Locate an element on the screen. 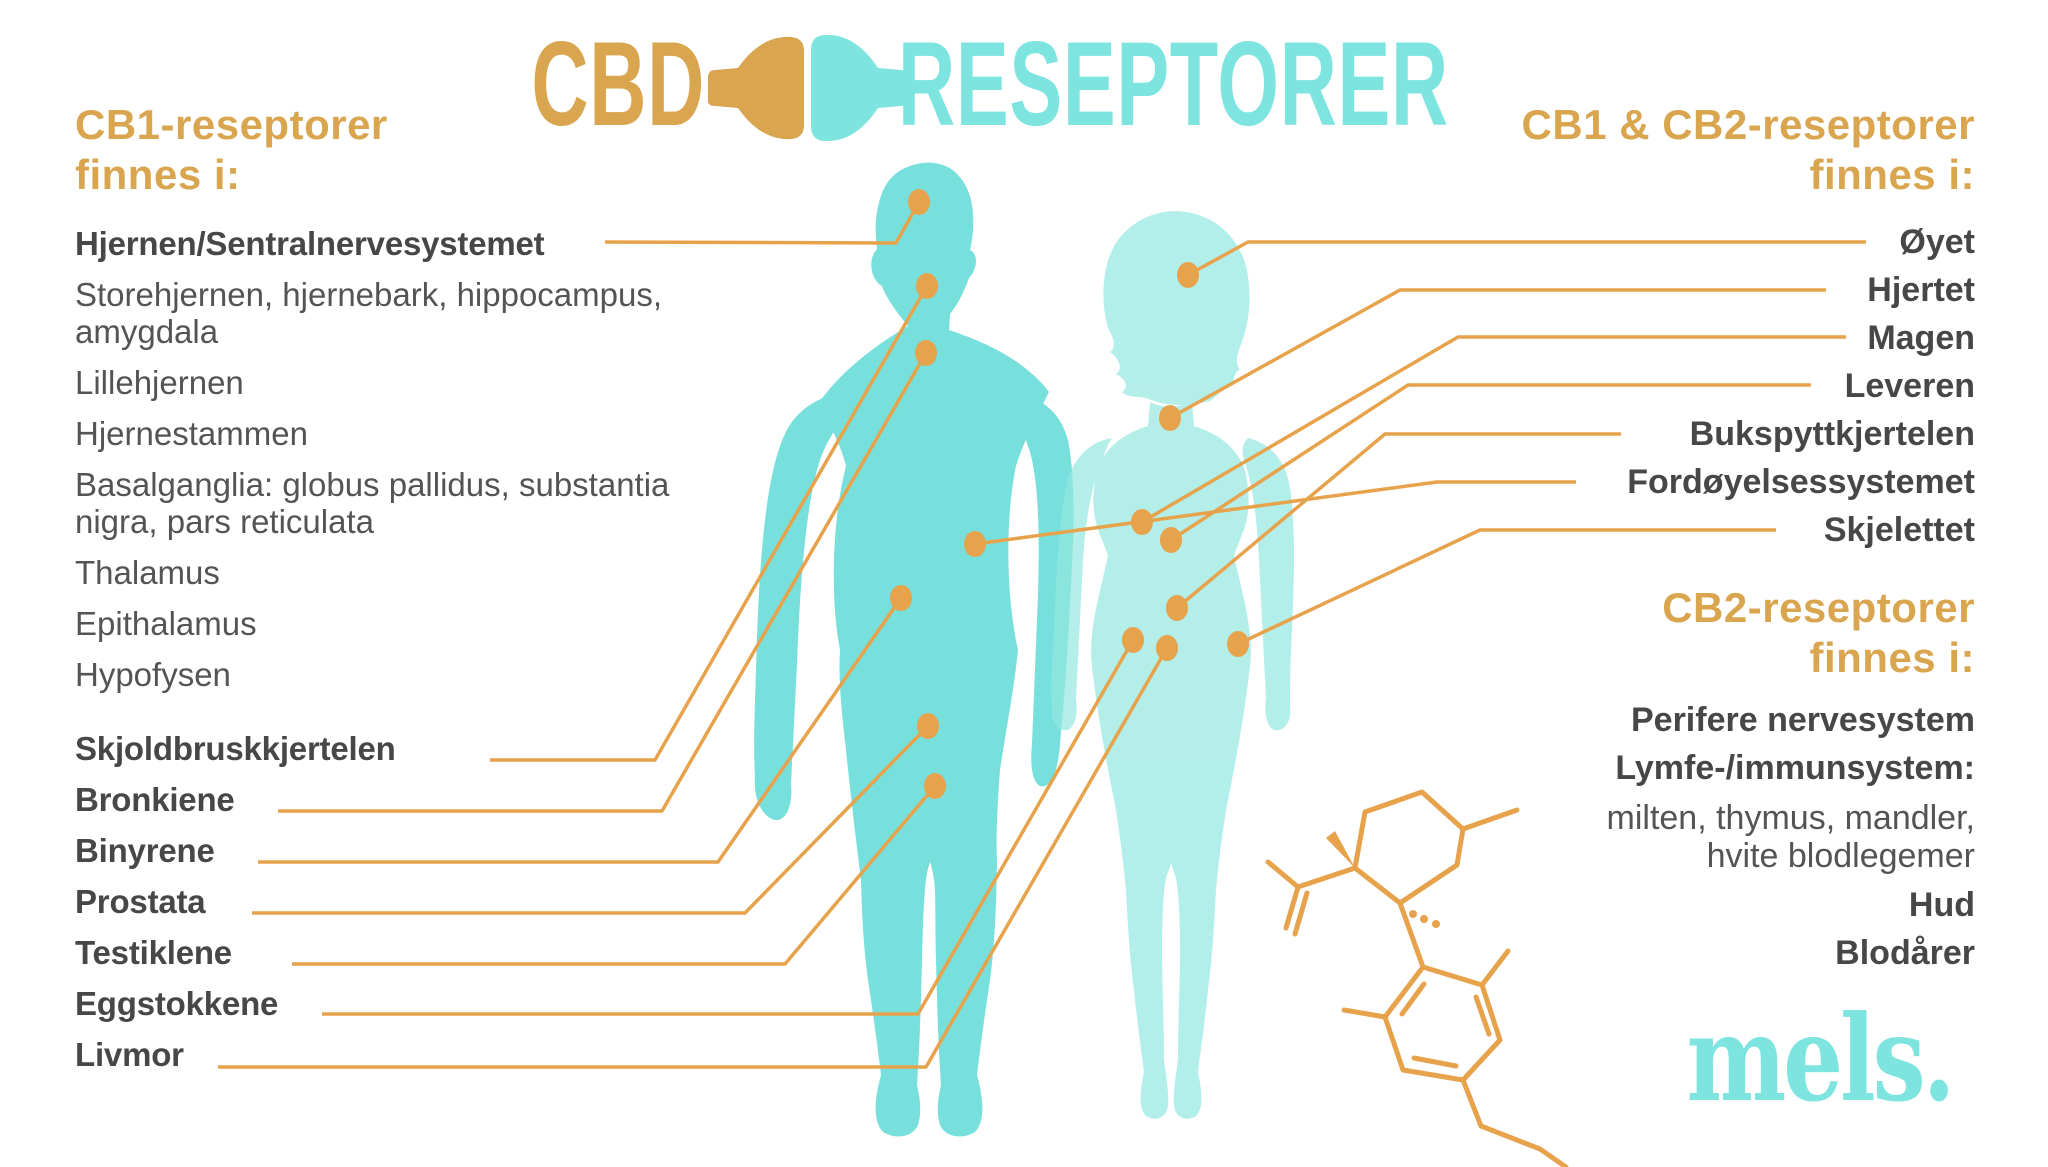 The height and width of the screenshot is (1167, 2048). male-body is located at coordinates (933, 649).